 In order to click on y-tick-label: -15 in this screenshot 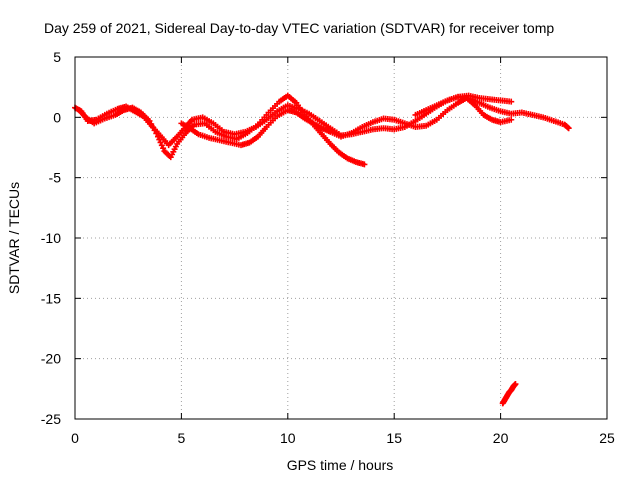, I will do `click(51, 298)`.